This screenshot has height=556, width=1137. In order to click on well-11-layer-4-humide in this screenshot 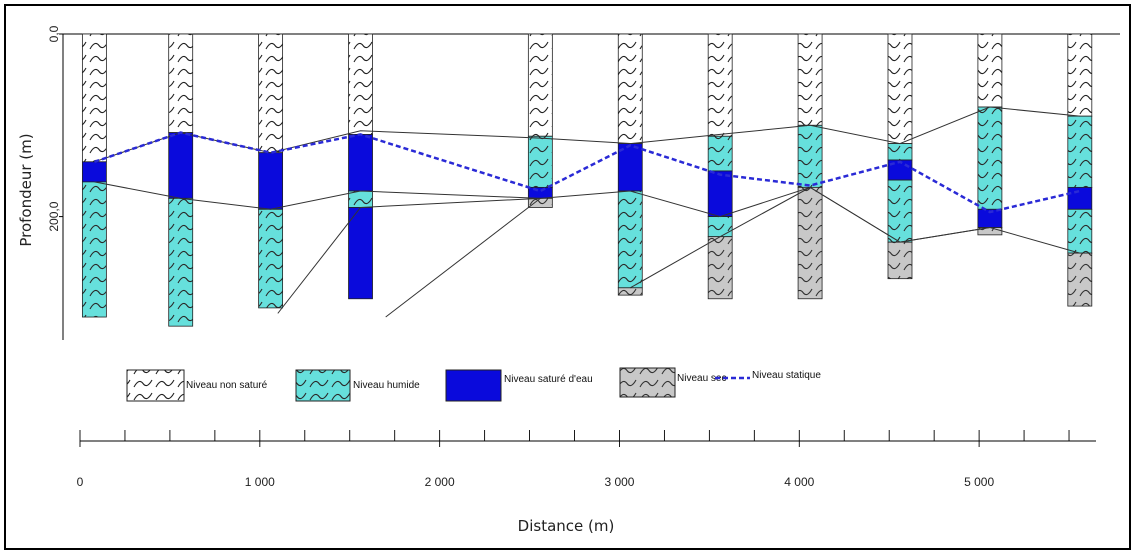, I will do `click(1080, 231)`.